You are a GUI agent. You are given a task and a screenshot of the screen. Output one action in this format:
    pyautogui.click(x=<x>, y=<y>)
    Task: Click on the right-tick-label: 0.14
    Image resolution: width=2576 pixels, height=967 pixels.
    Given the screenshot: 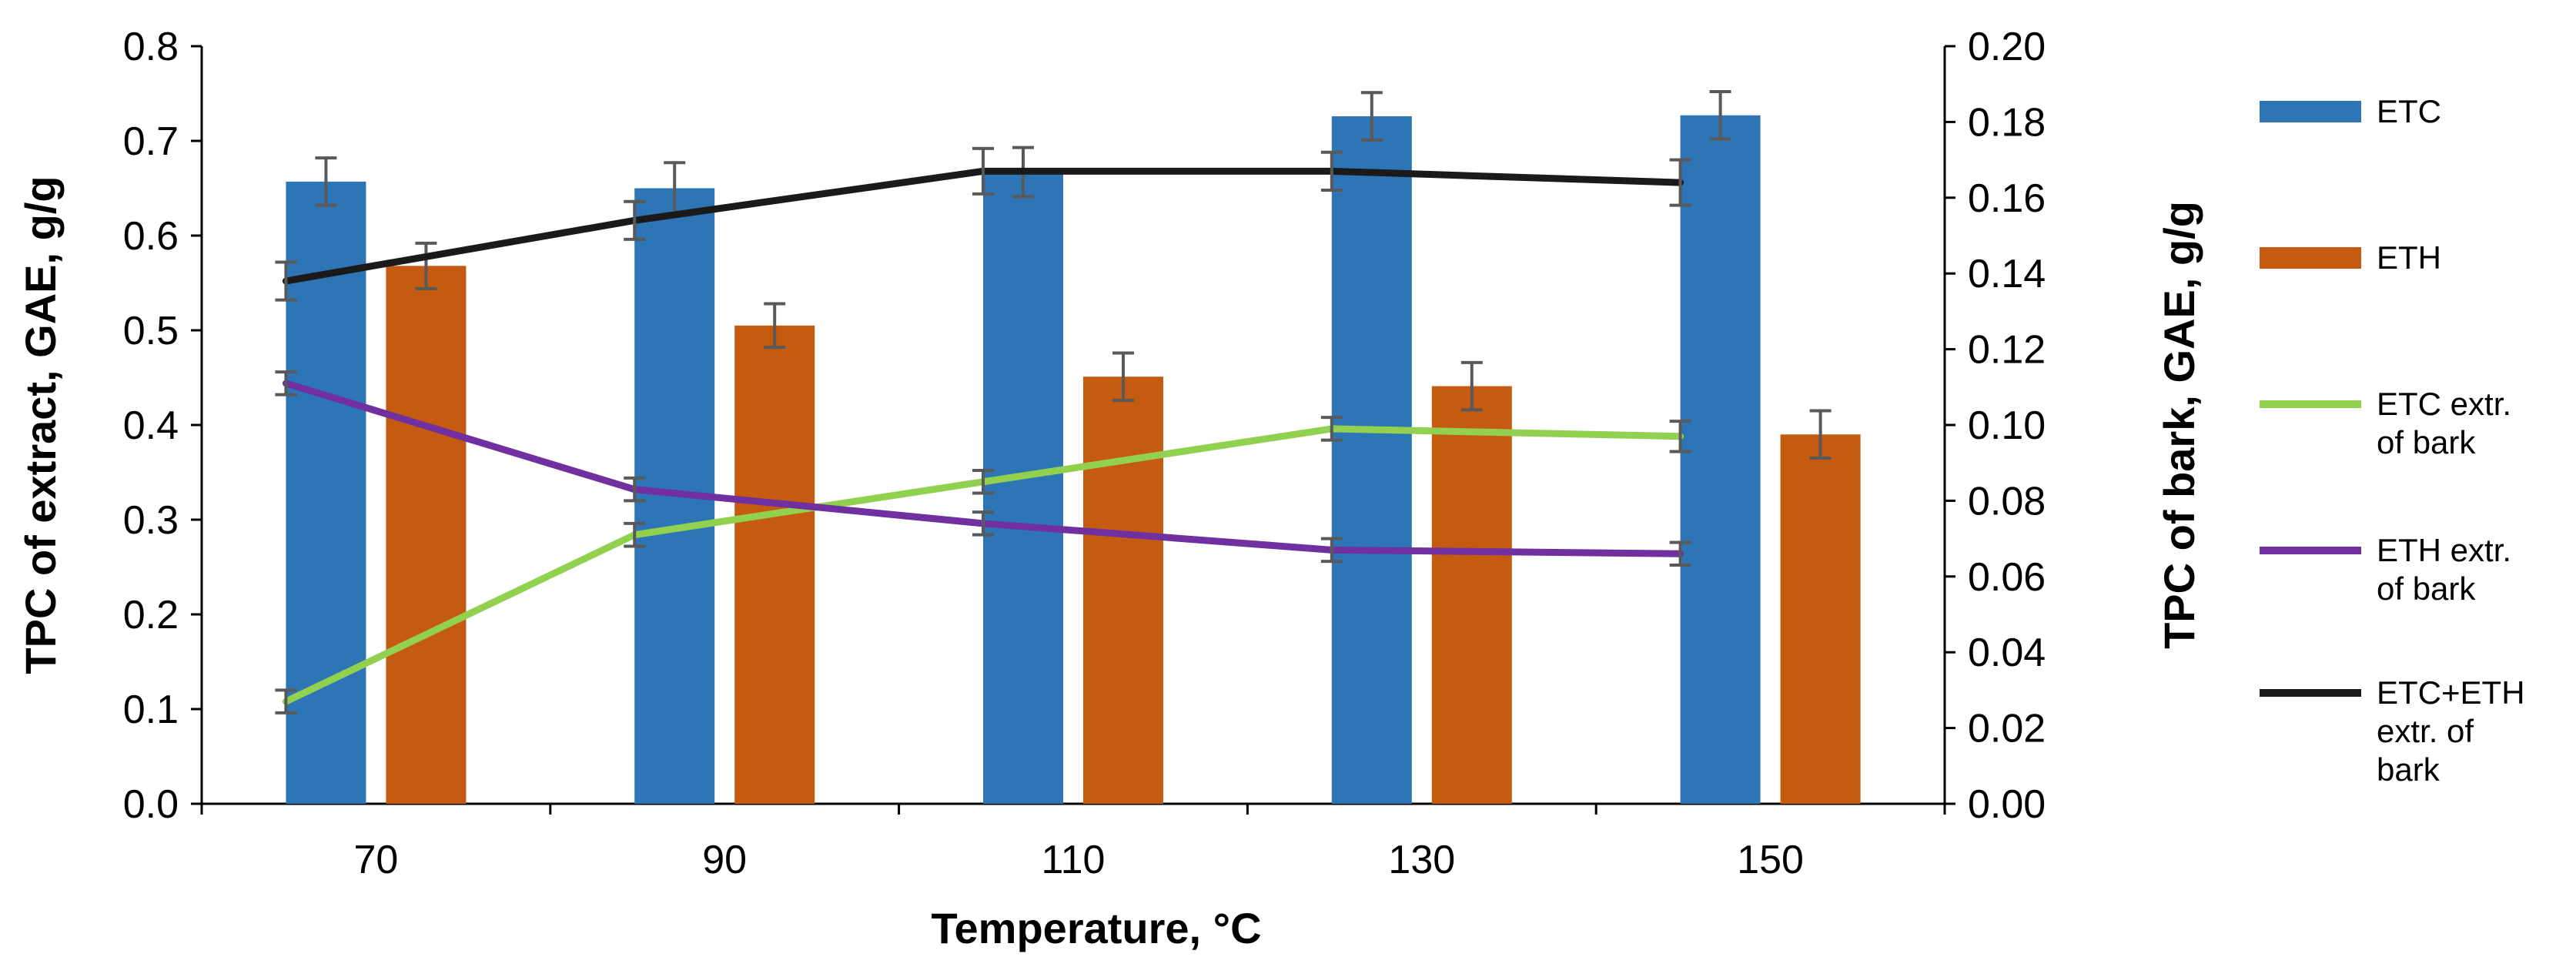 What is the action you would take?
    pyautogui.click(x=2007, y=274)
    